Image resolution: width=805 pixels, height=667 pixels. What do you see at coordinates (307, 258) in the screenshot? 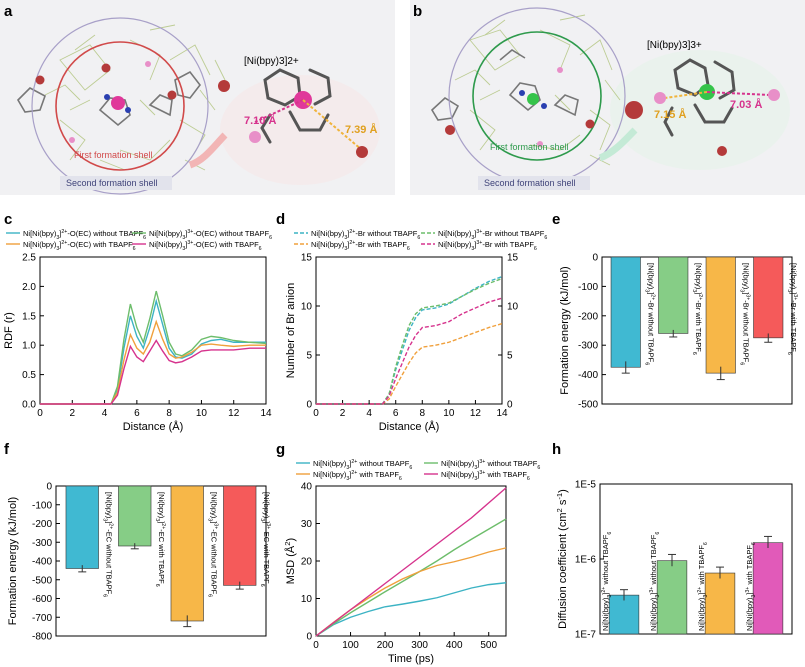
I see `y-tick-label: 15` at bounding box center [307, 258].